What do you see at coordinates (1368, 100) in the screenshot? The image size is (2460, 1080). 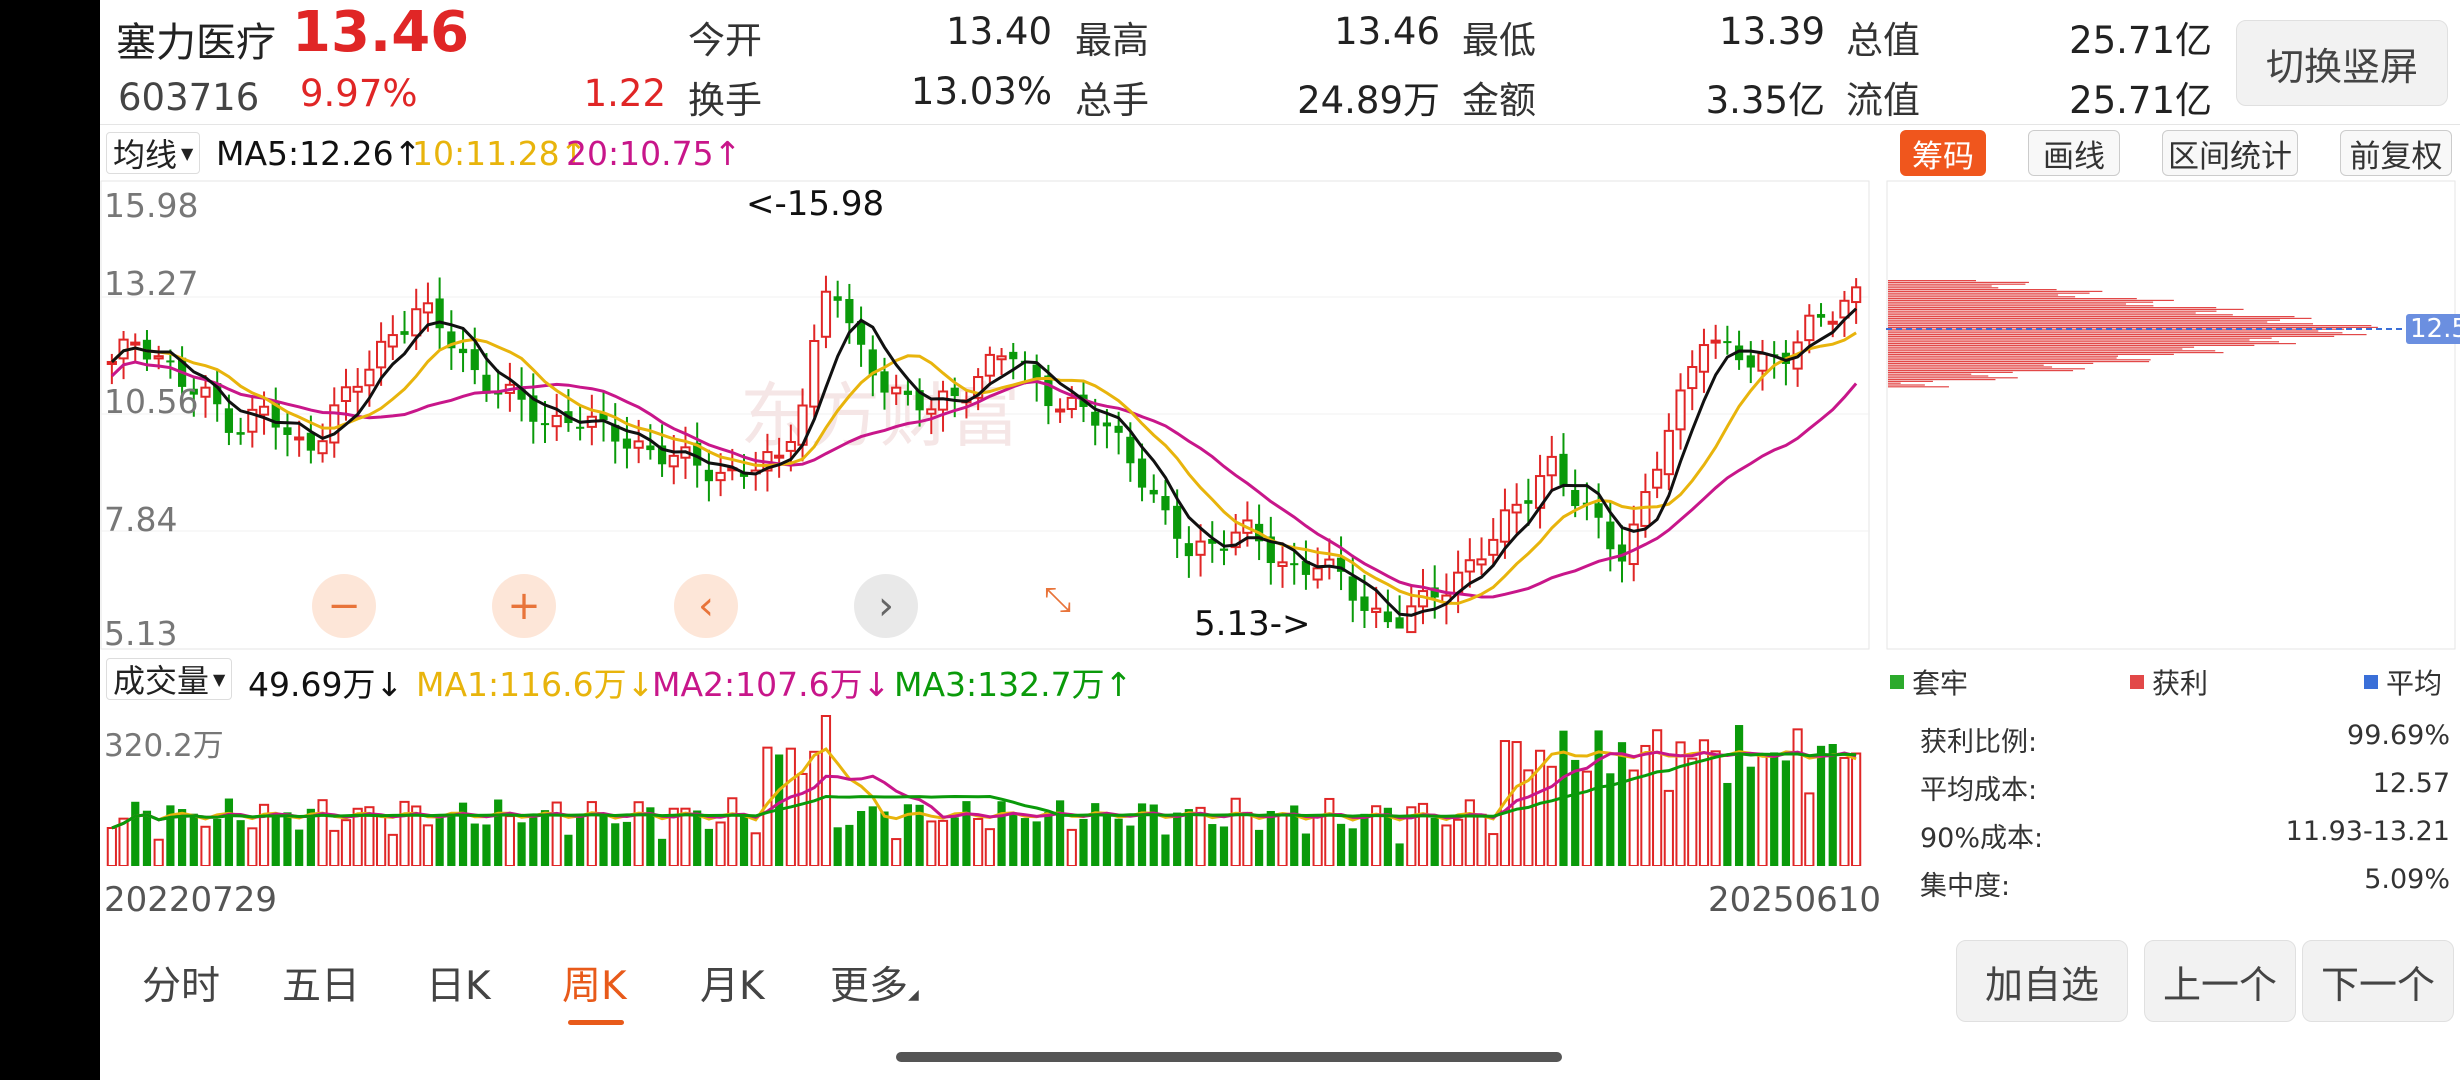 I see `volume-value: 24.89万` at bounding box center [1368, 100].